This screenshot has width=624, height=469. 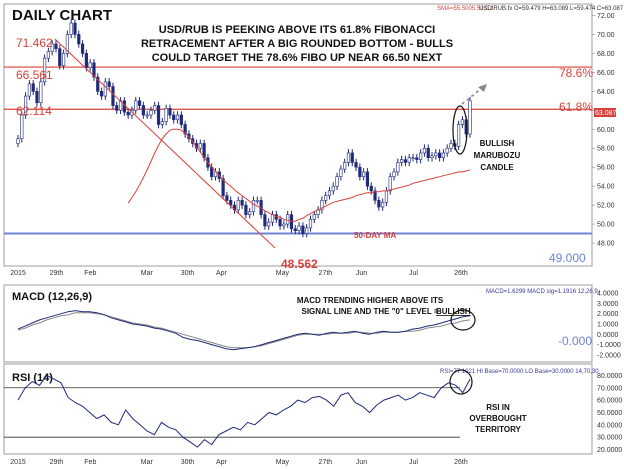 What do you see at coordinates (147, 273) in the screenshot?
I see `x-tick-label: Mar` at bounding box center [147, 273].